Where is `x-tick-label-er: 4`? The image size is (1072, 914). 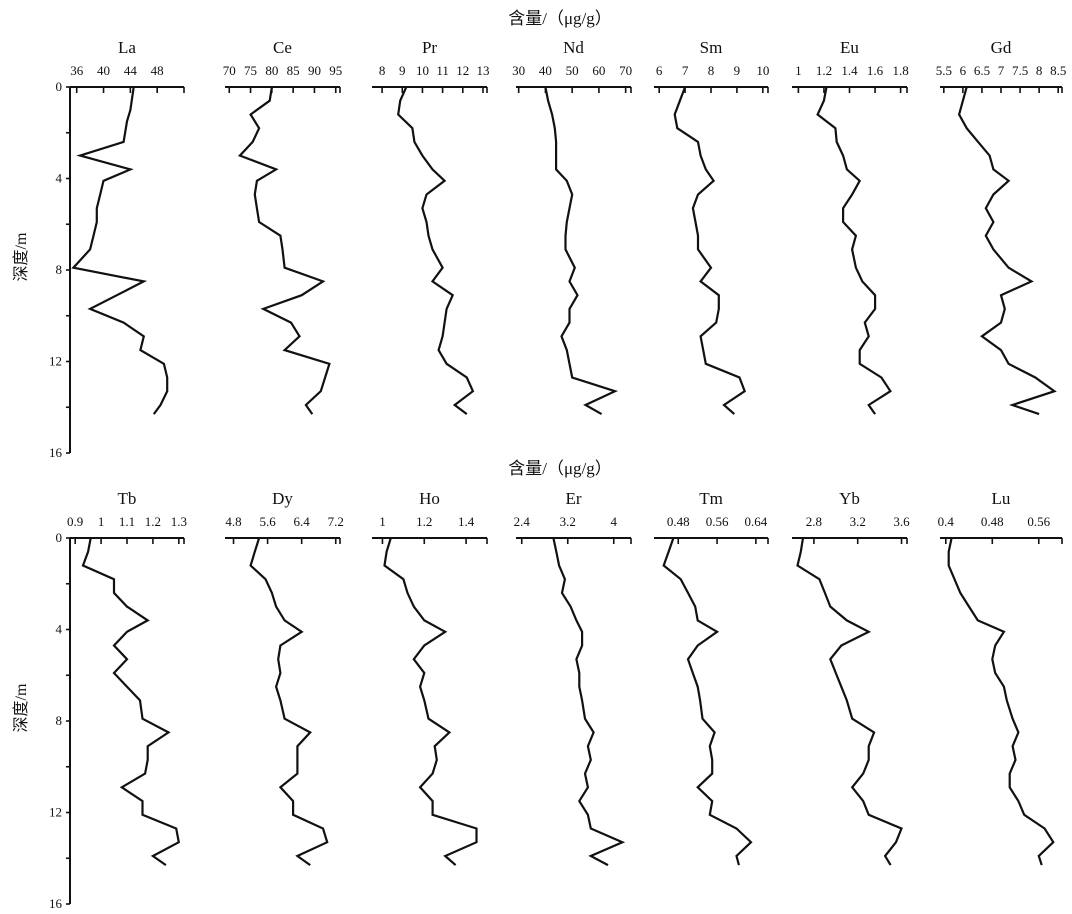 x-tick-label-er: 4 is located at coordinates (614, 521).